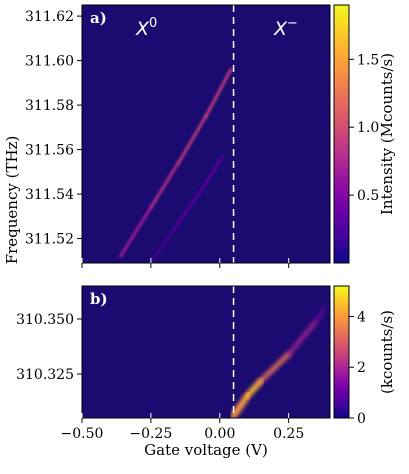 The width and height of the screenshot is (409, 474). Describe the element at coordinates (99, 299) in the screenshot. I see `panel-b-label: b)` at that location.